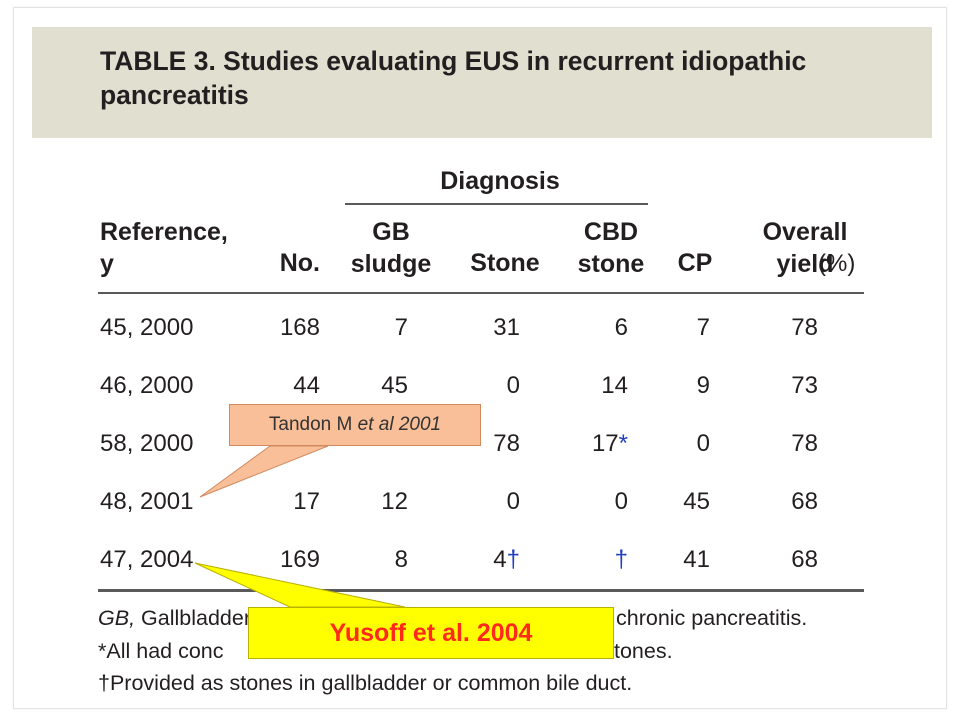  Describe the element at coordinates (621, 559) in the screenshot. I see `cell-cbd-mark: †` at that location.